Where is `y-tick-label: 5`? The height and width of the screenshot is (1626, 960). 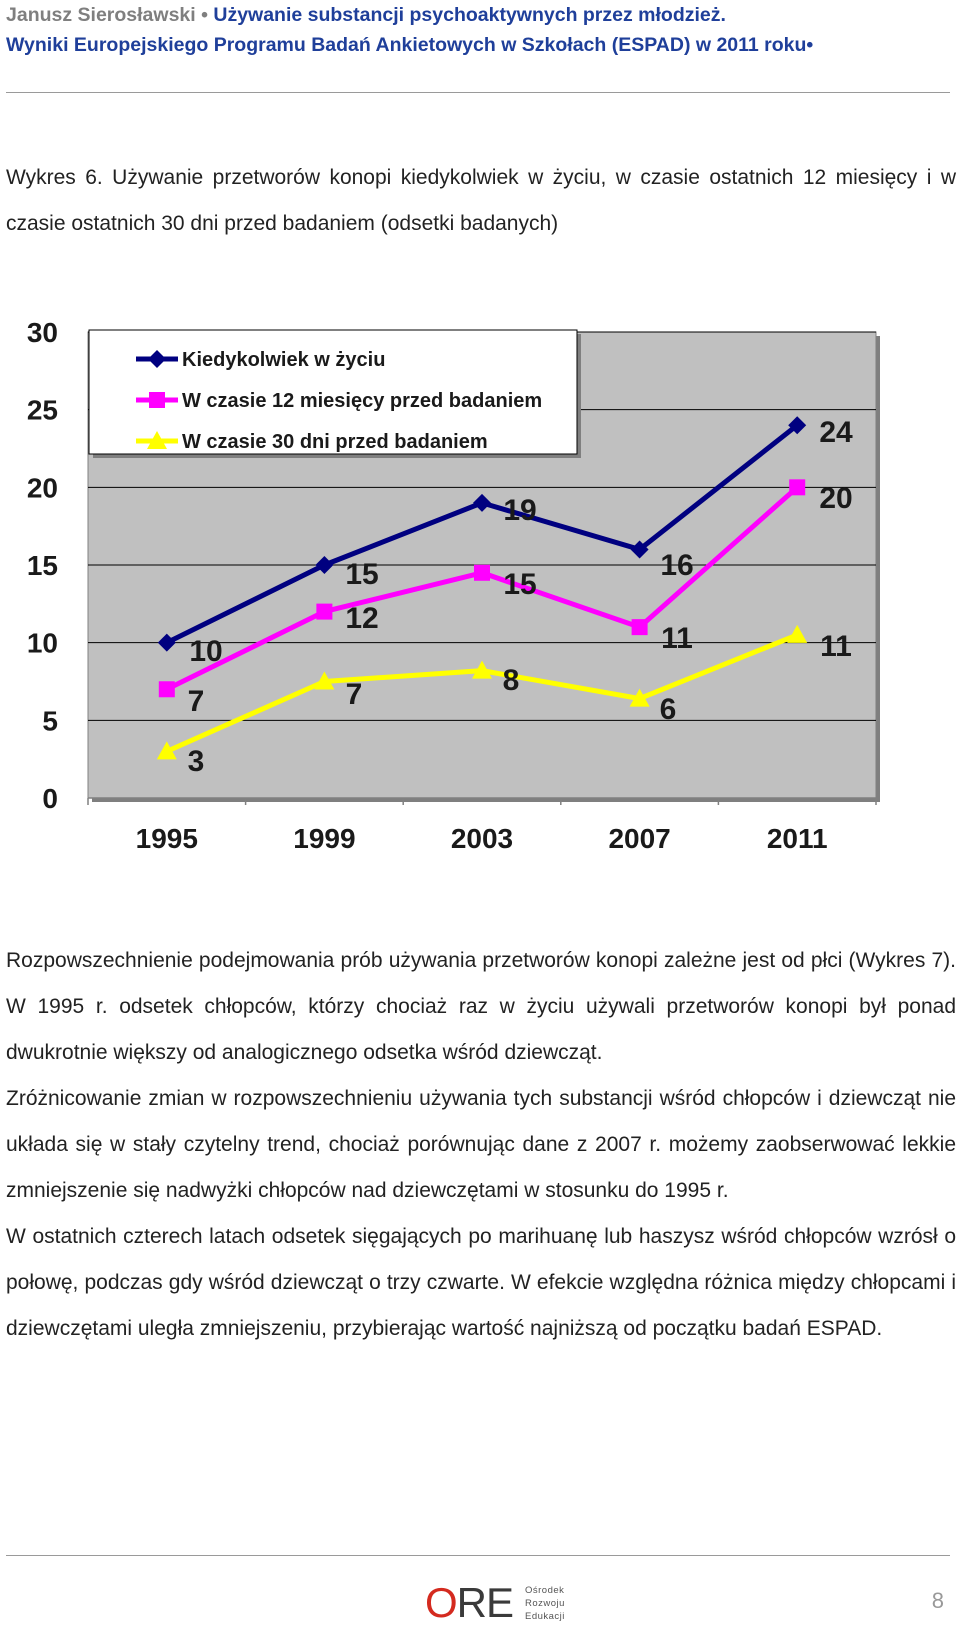 y-tick-label: 5 is located at coordinates (50, 720).